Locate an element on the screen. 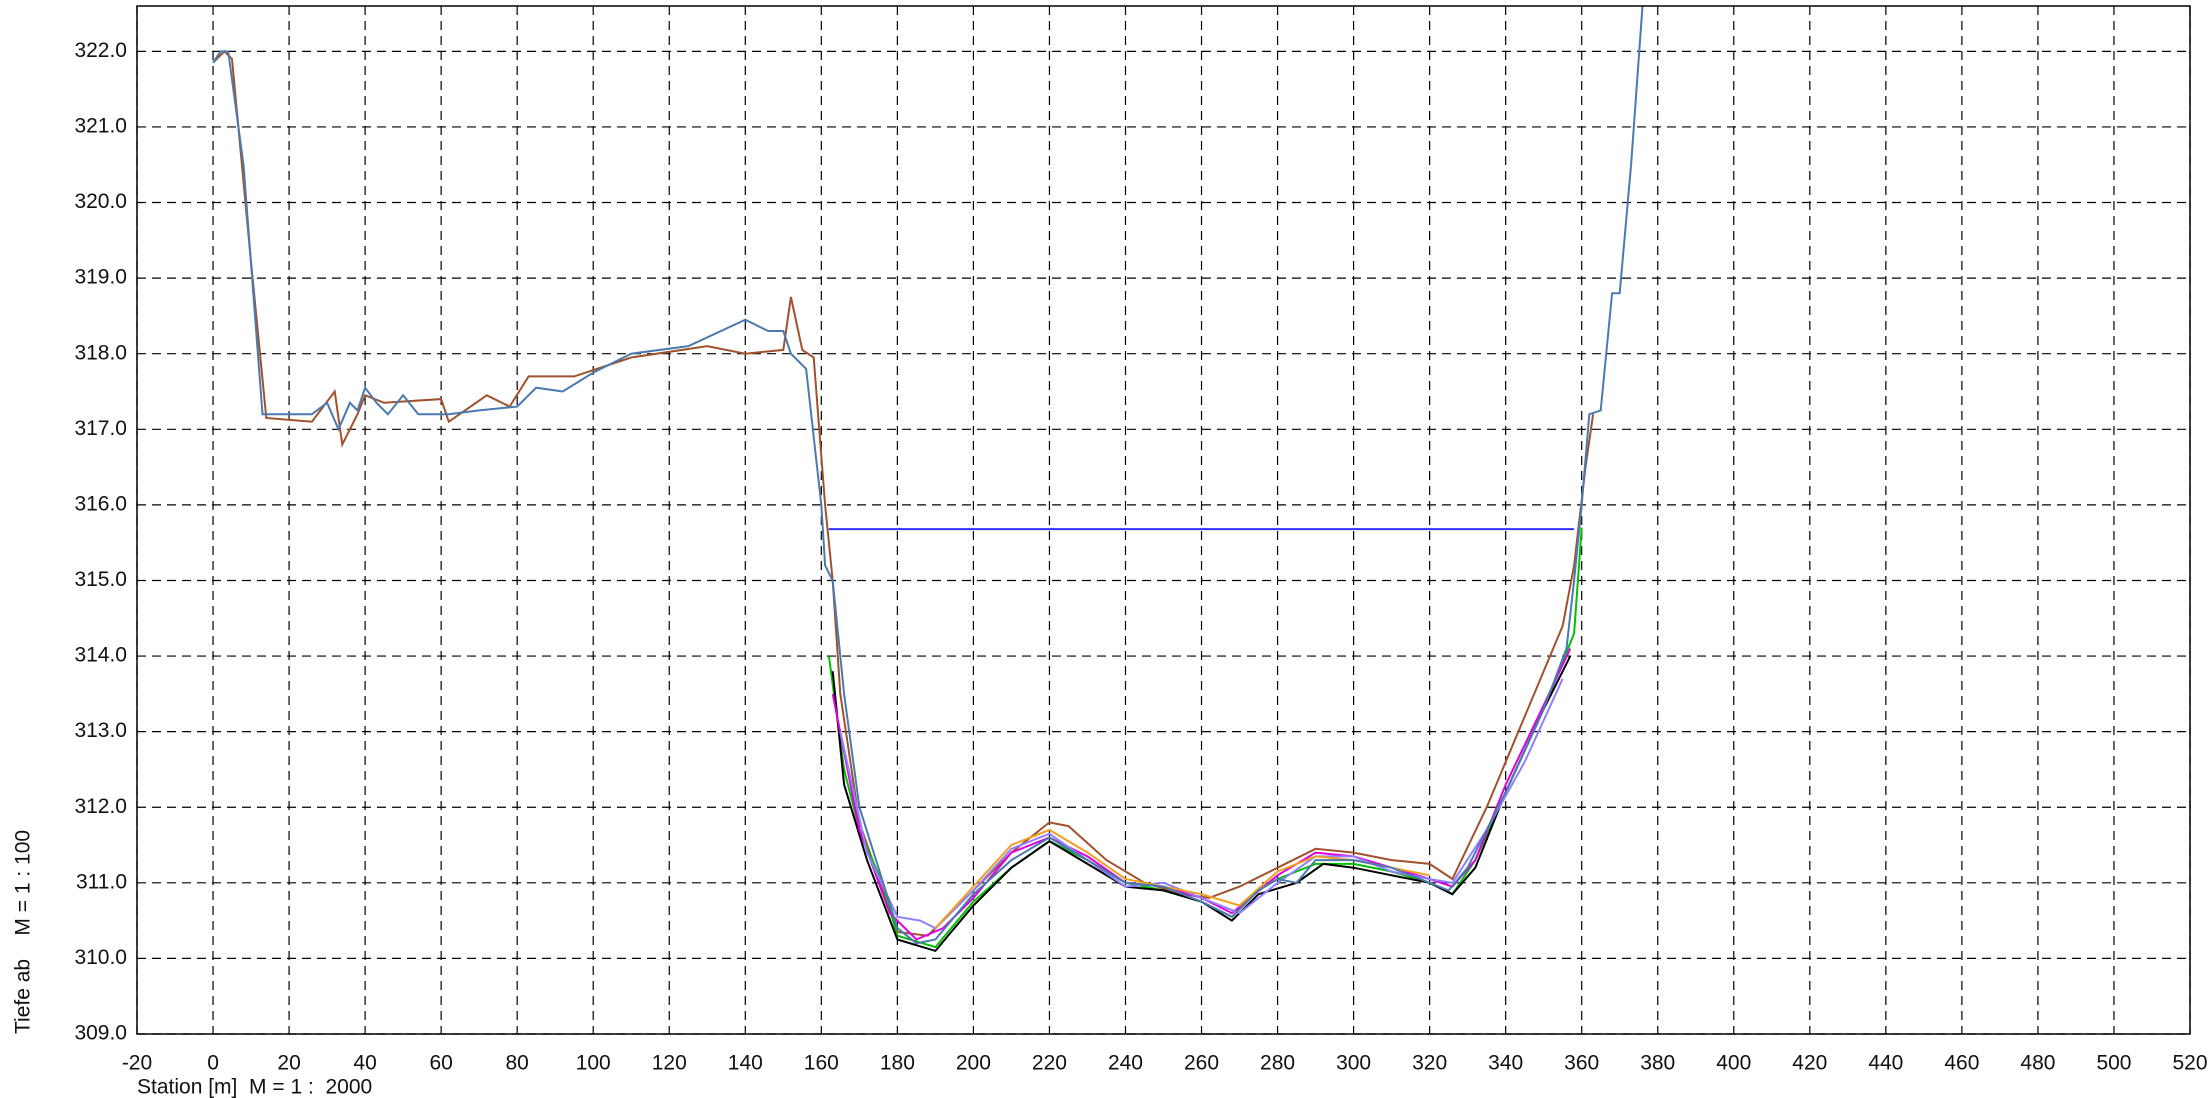 This screenshot has width=2210, height=1098. x-tick-label: 460 is located at coordinates (1961, 1063).